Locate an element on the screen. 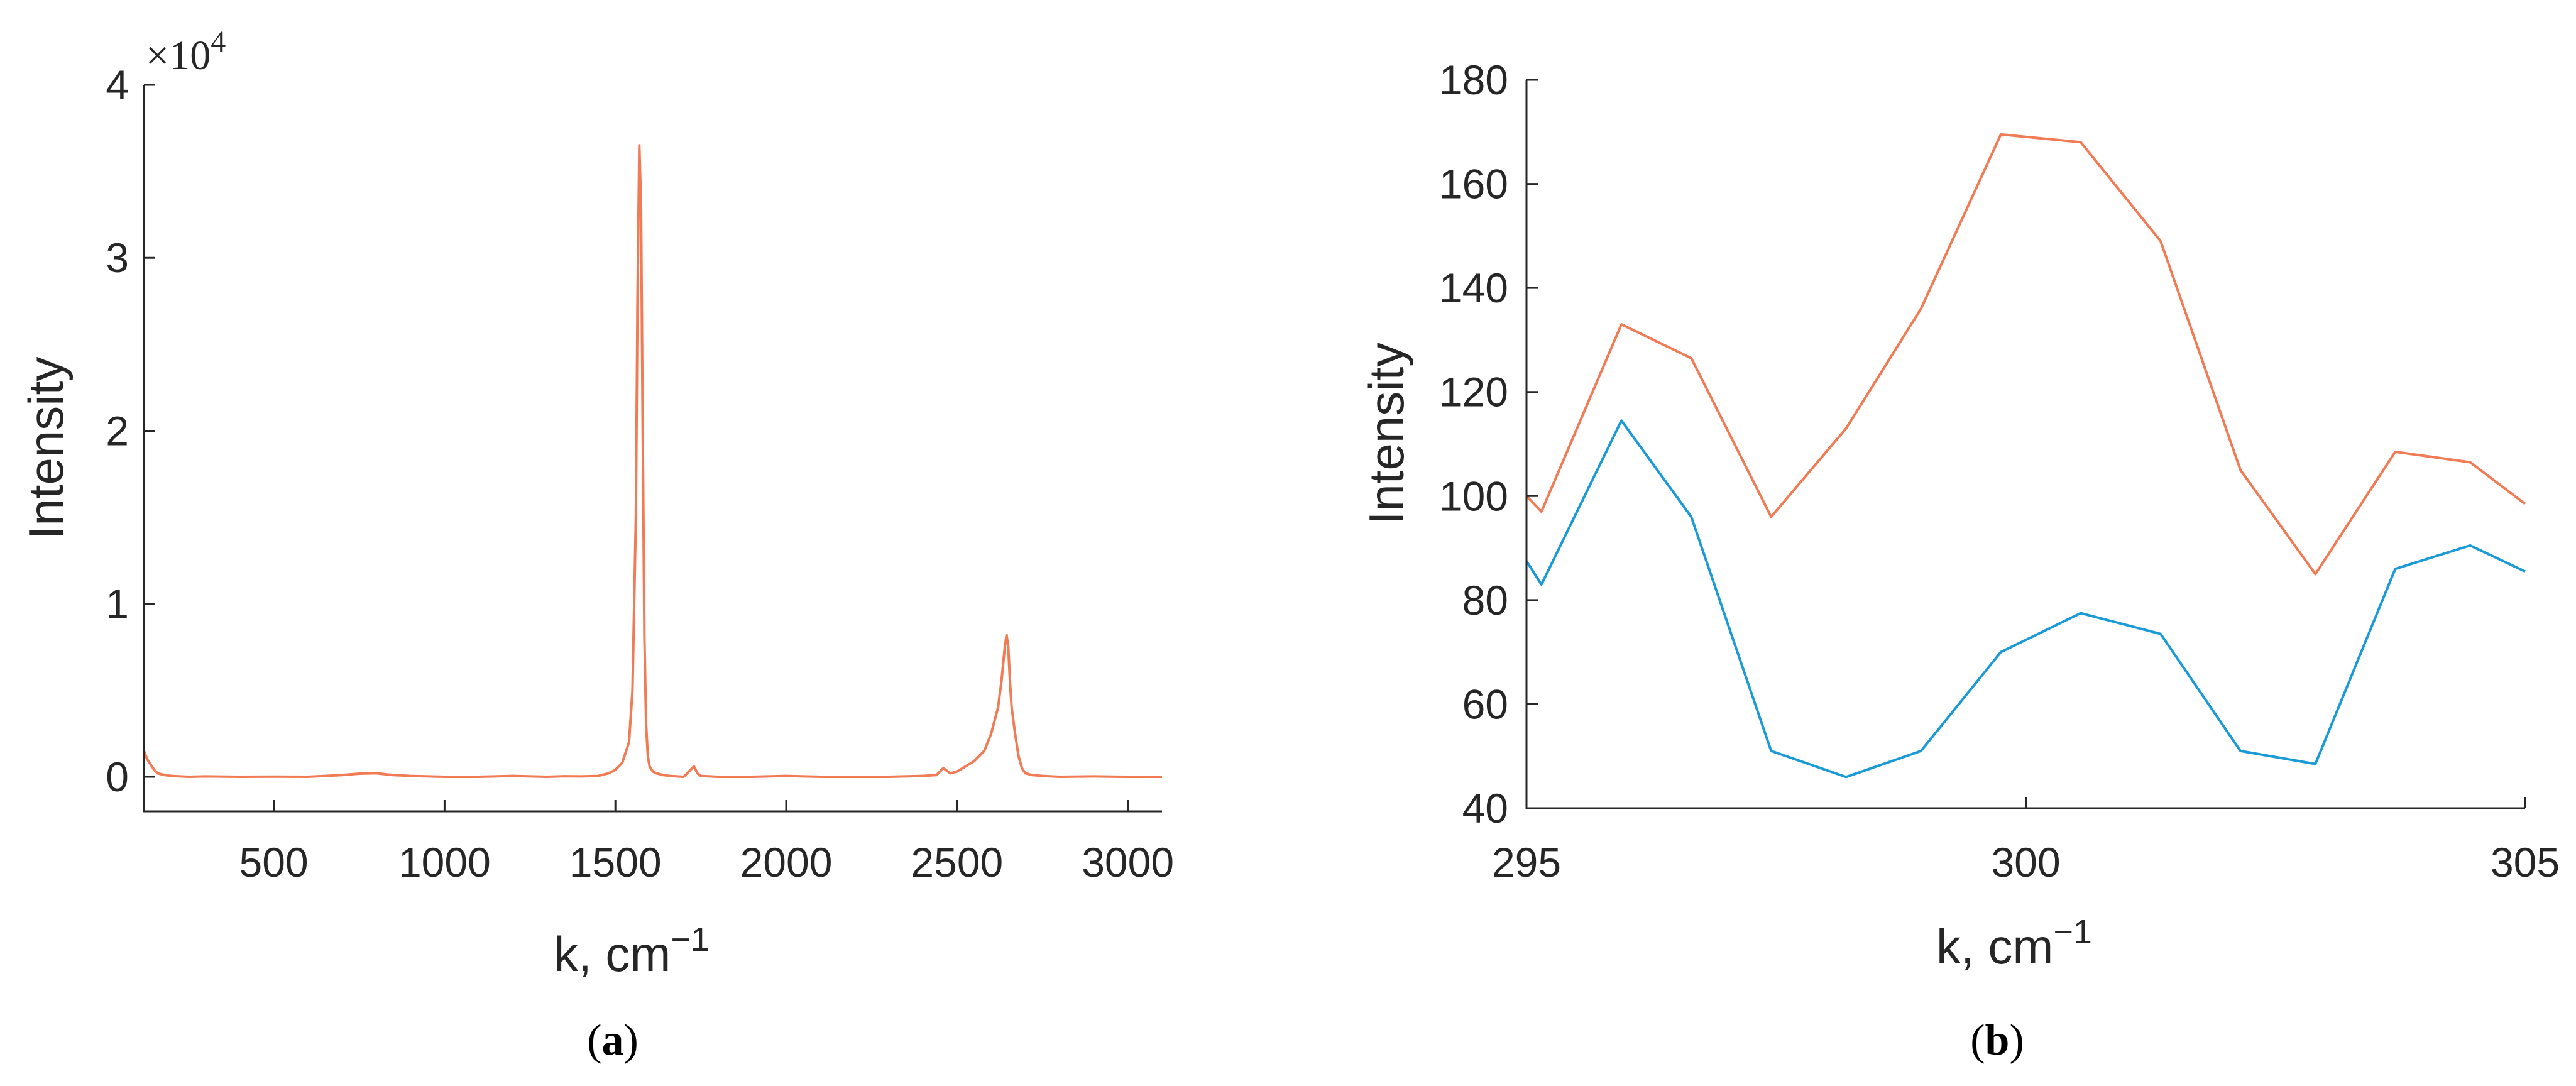 This screenshot has height=1086, width=2576. panel-a-y-tick-label: 4 is located at coordinates (118, 85).